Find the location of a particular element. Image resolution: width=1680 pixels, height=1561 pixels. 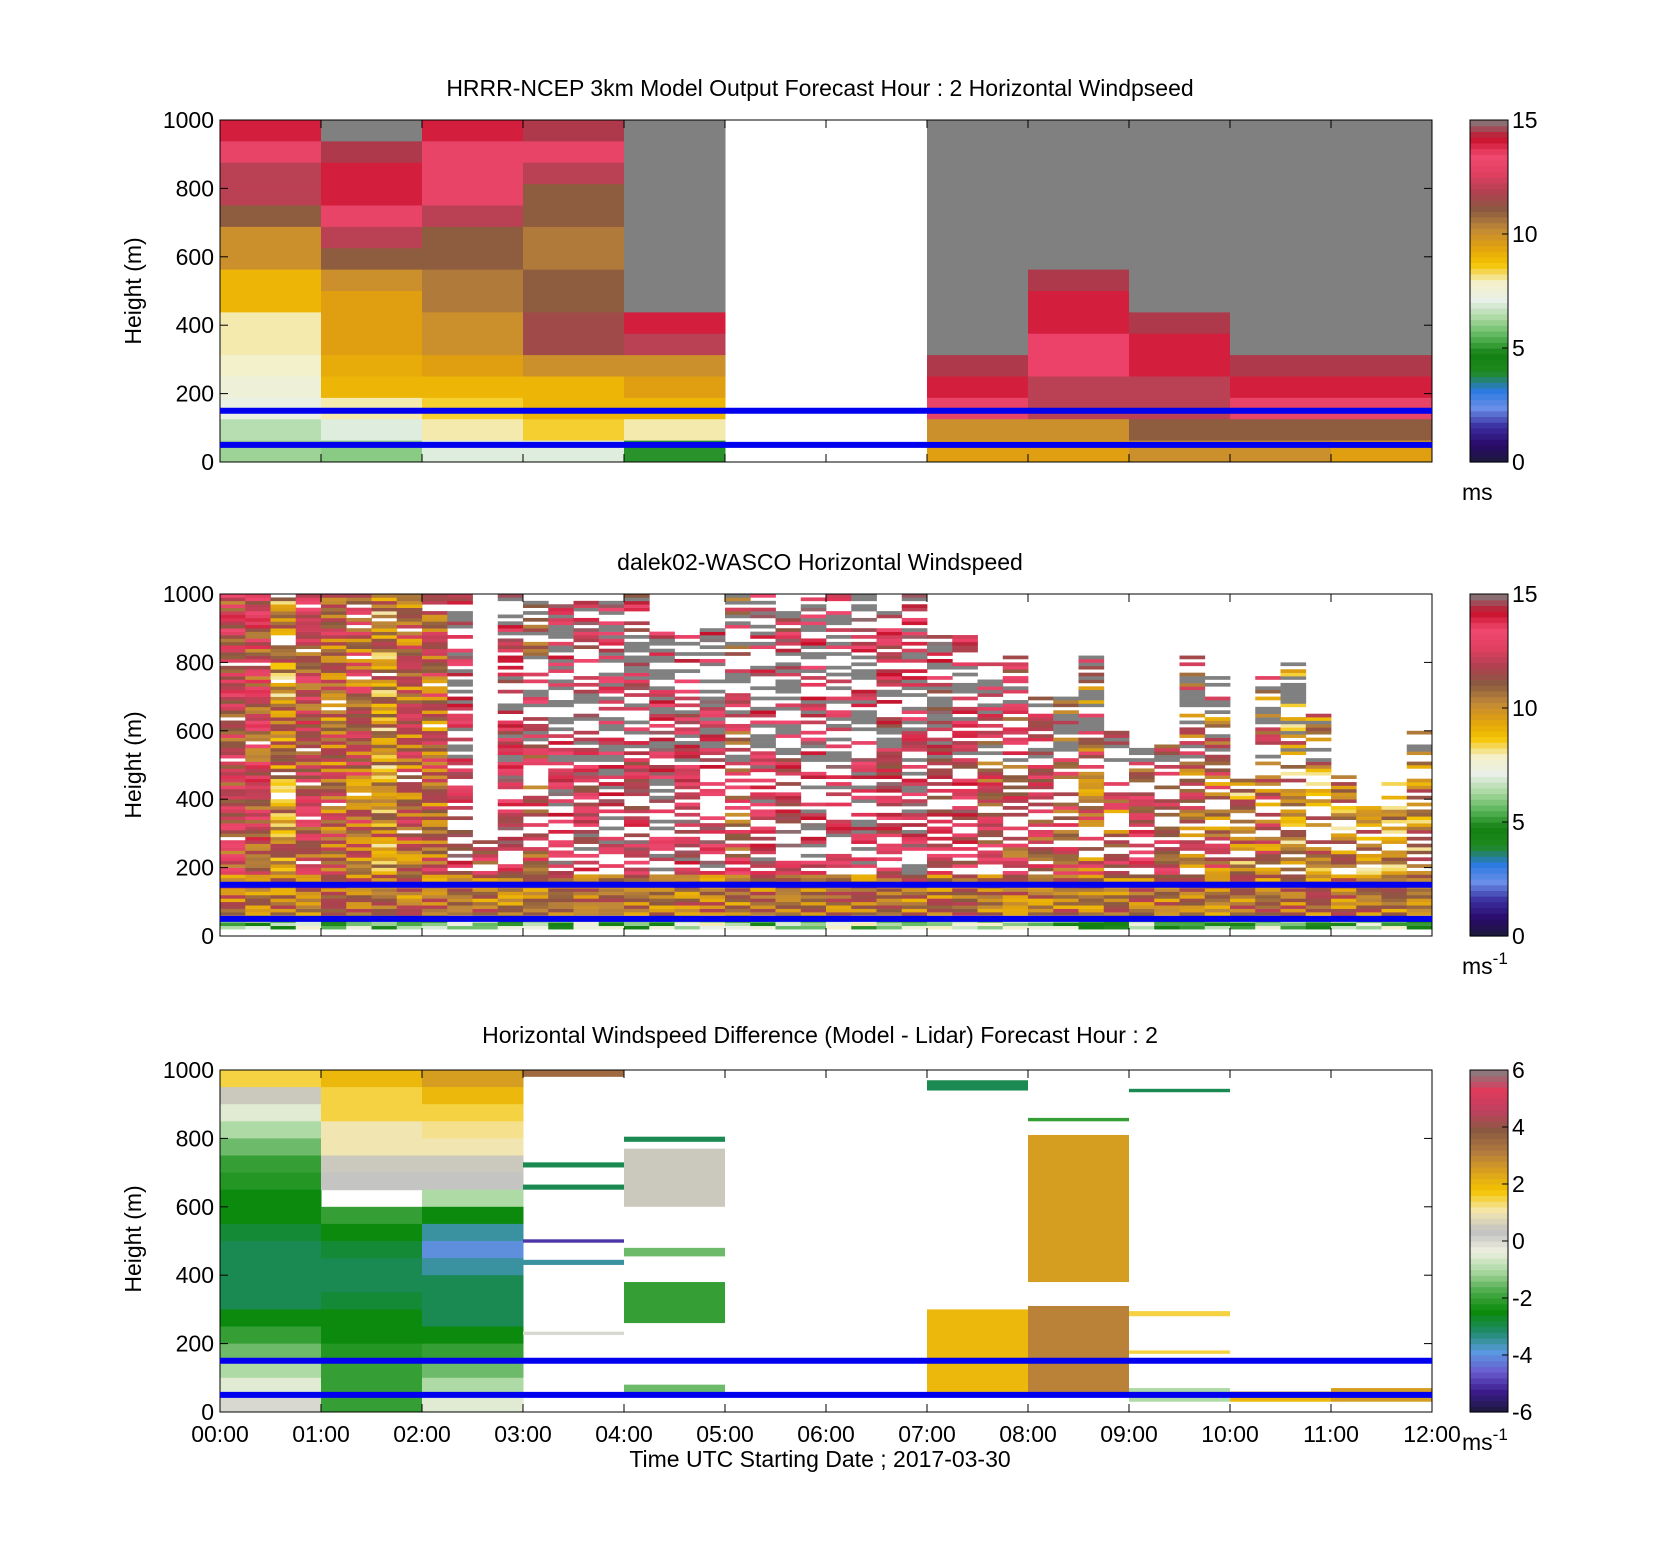

colorbar-tick-label: 15 is located at coordinates (1525, 594).